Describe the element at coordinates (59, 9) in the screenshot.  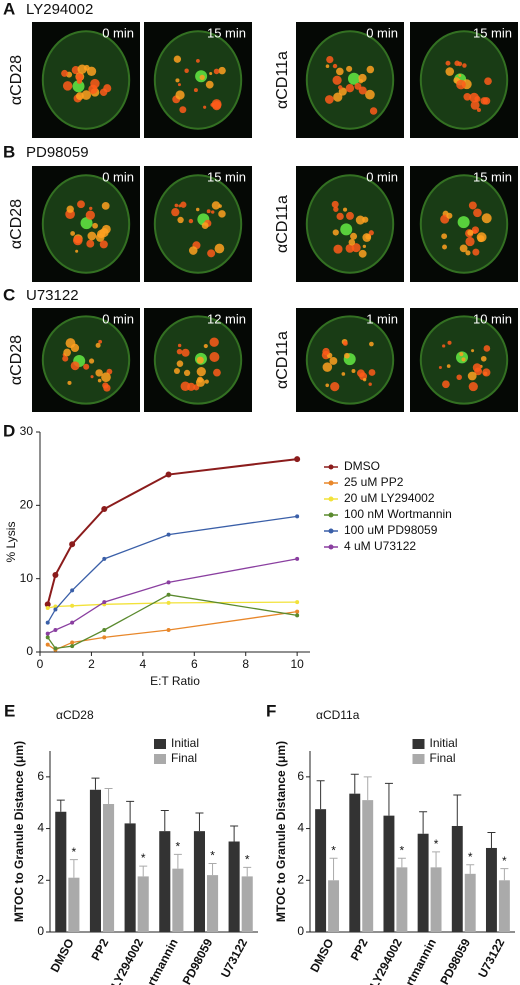
I see `treatment: LY294002` at that location.